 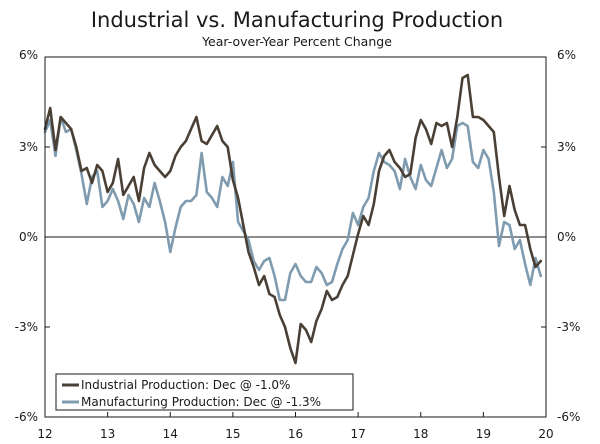 What do you see at coordinates (483, 434) in the screenshot?
I see `x-tick-label: 19` at bounding box center [483, 434].